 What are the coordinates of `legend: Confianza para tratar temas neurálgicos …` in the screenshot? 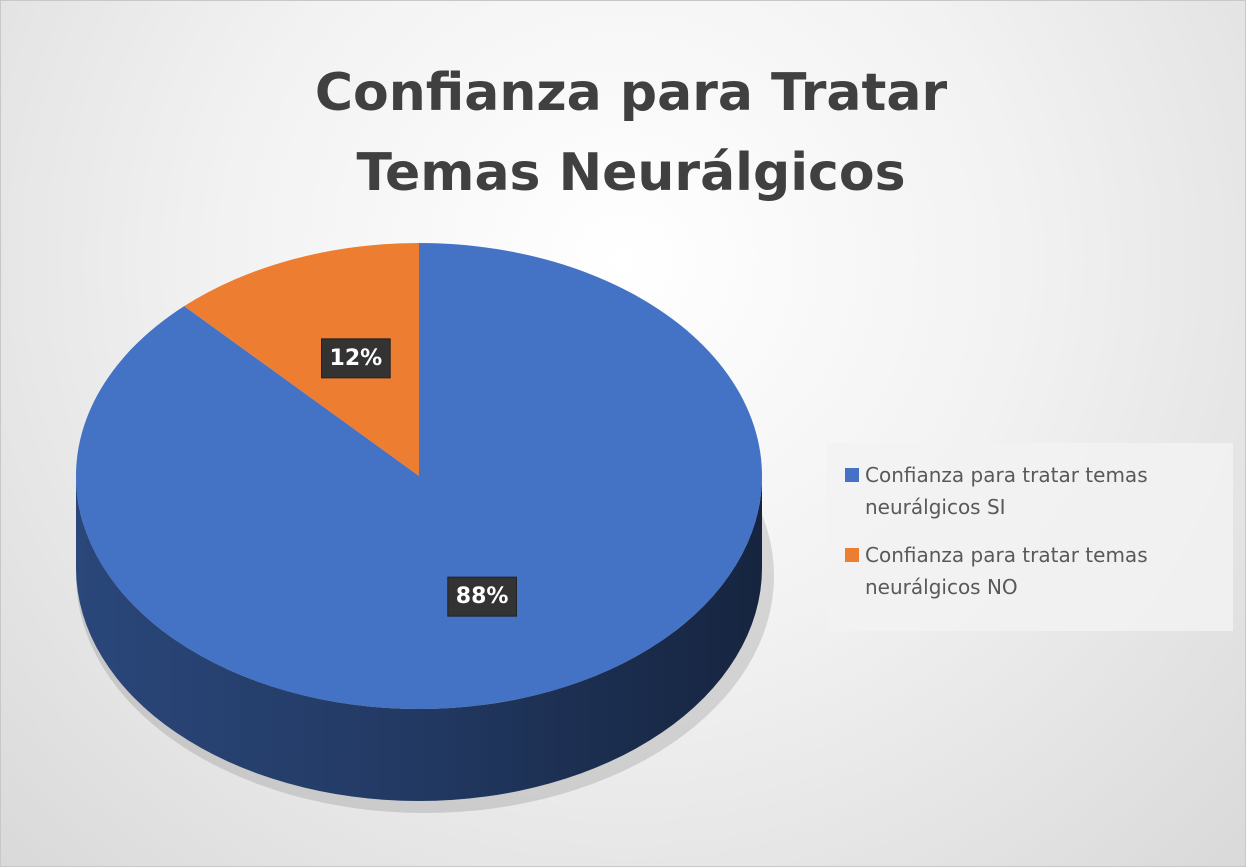 It's located at (1030, 537).